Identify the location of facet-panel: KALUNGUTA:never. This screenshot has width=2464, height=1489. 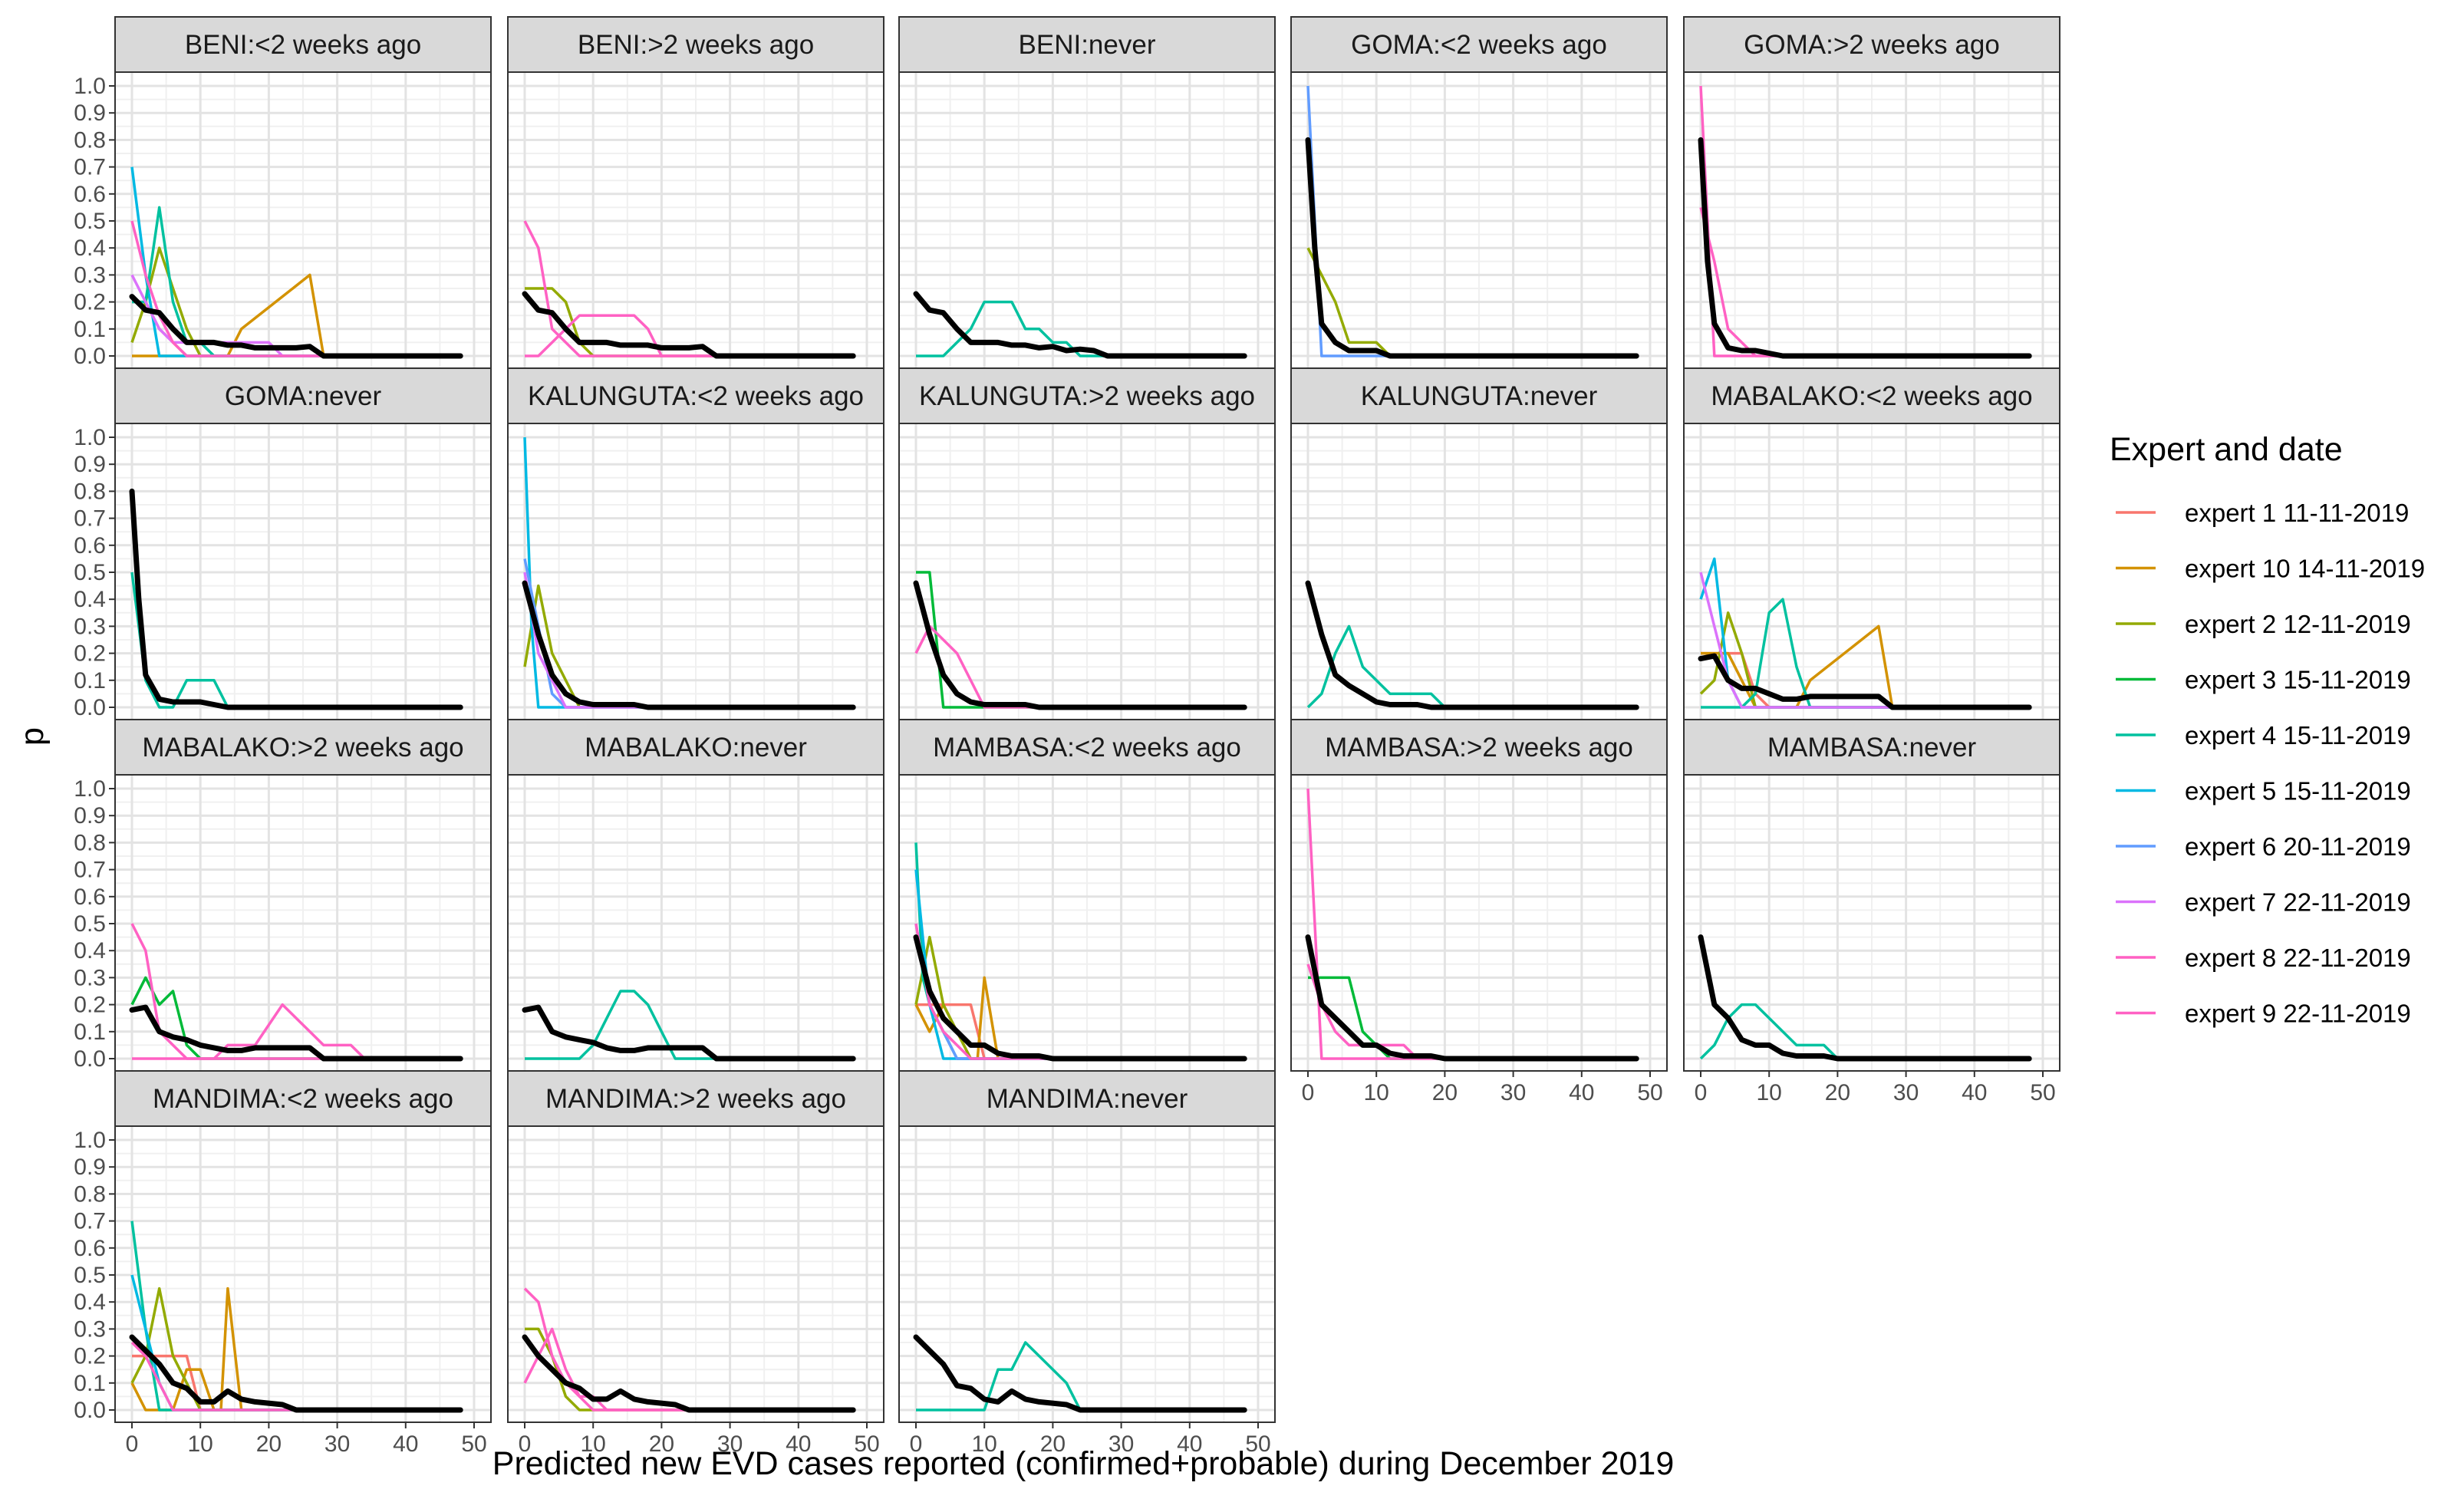
(1479, 544).